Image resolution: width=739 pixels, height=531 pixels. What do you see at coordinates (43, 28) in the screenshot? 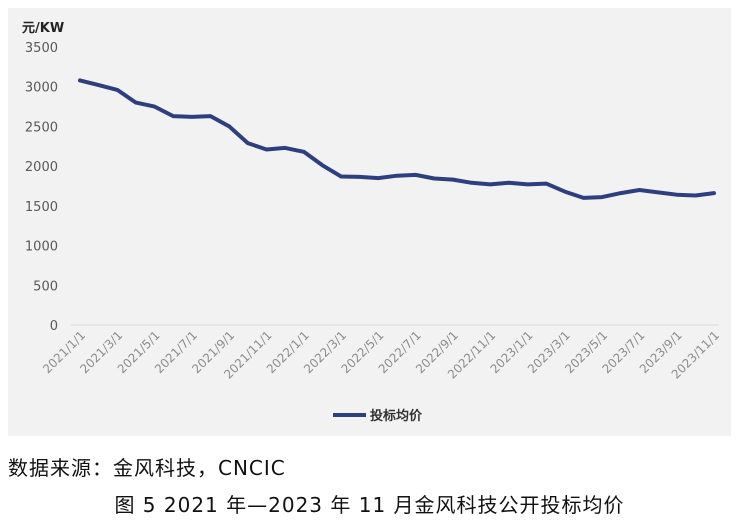
I see `y-axis-unit-label: 元/KW` at bounding box center [43, 28].